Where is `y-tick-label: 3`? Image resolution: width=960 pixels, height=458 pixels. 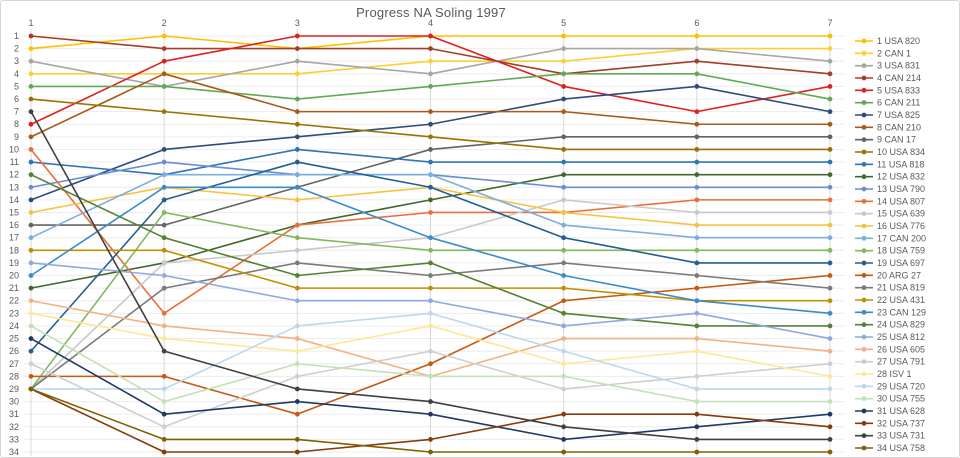
y-tick-label: 3 is located at coordinates (16, 61).